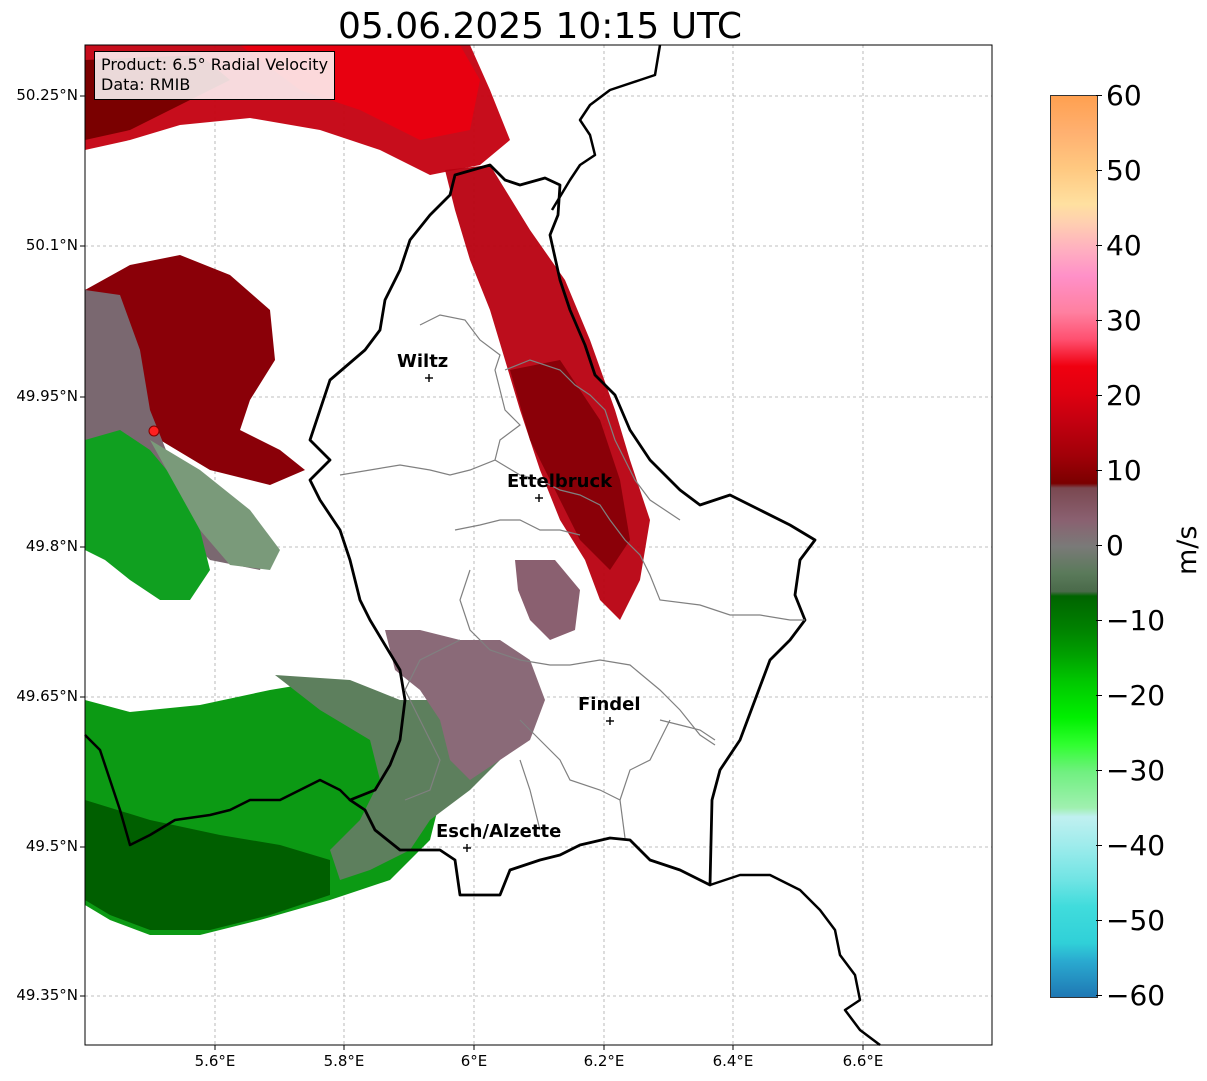 The width and height of the screenshot is (1207, 1081). I want to click on lon-label-6-4: 6.4°E, so click(733, 1061).